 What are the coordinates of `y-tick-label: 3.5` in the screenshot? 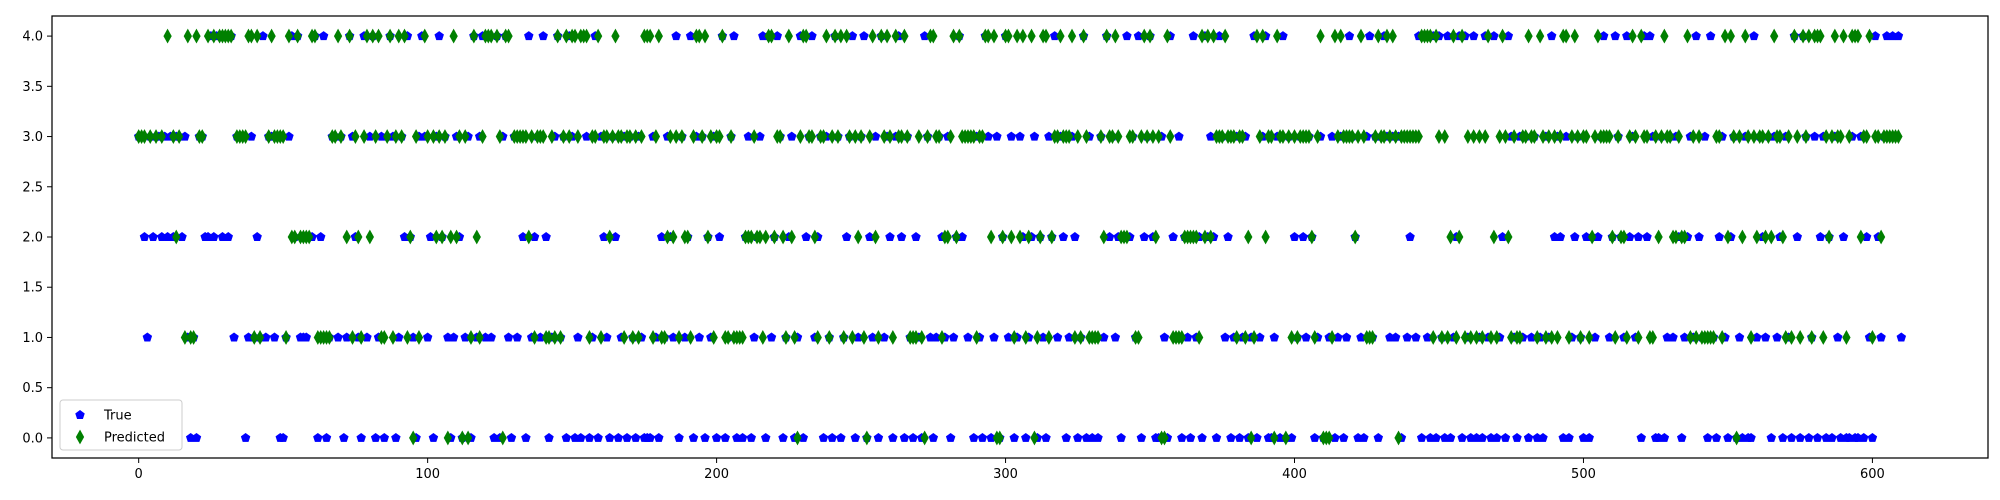 It's located at (32, 87).